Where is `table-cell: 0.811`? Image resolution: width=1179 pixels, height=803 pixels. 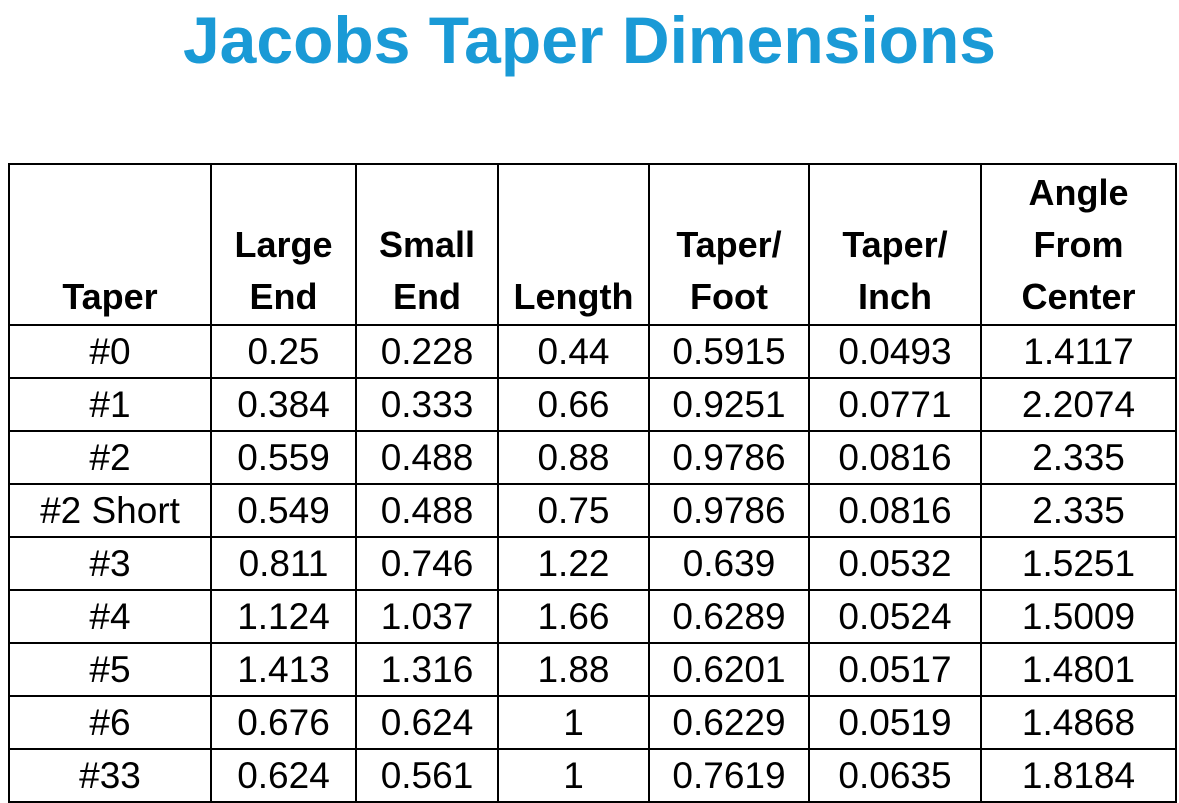
table-cell: 0.811 is located at coordinates (283, 563).